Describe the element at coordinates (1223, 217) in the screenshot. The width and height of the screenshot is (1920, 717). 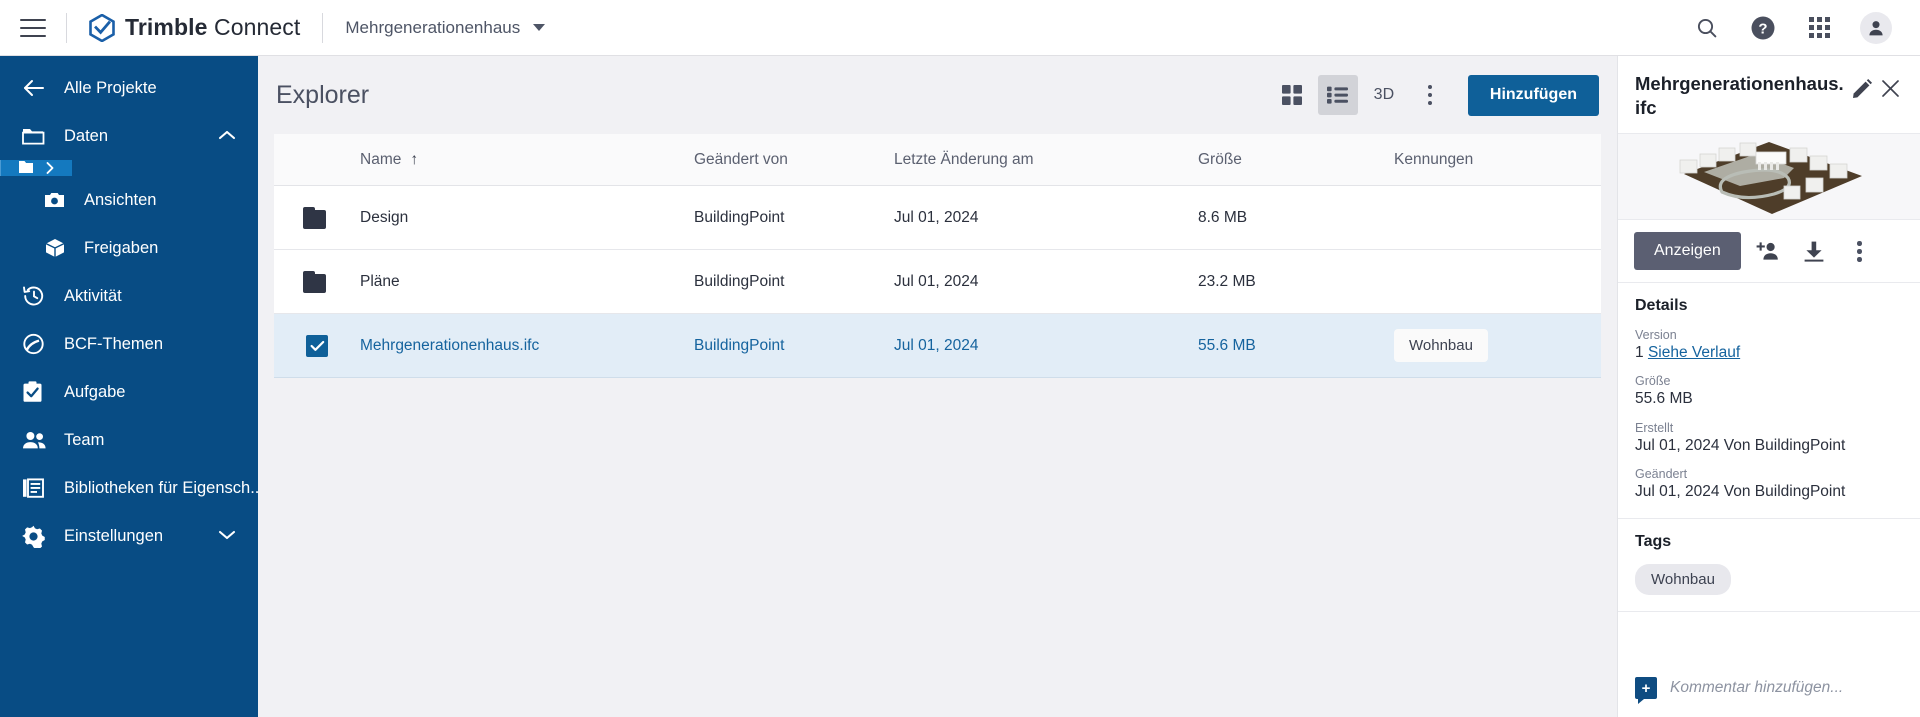
I see `row-size: 8.6 MB` at that location.